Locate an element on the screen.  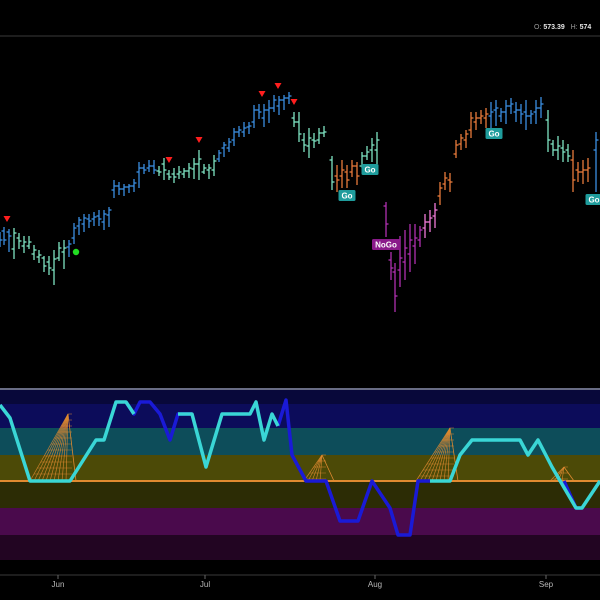
nogo-tag: NoGo is located at coordinates (386, 244).